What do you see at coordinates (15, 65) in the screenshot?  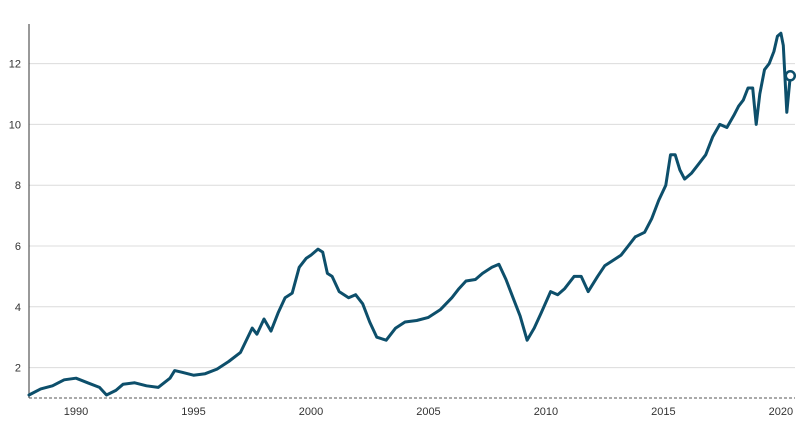 I see `y-tick-label: 12` at bounding box center [15, 65].